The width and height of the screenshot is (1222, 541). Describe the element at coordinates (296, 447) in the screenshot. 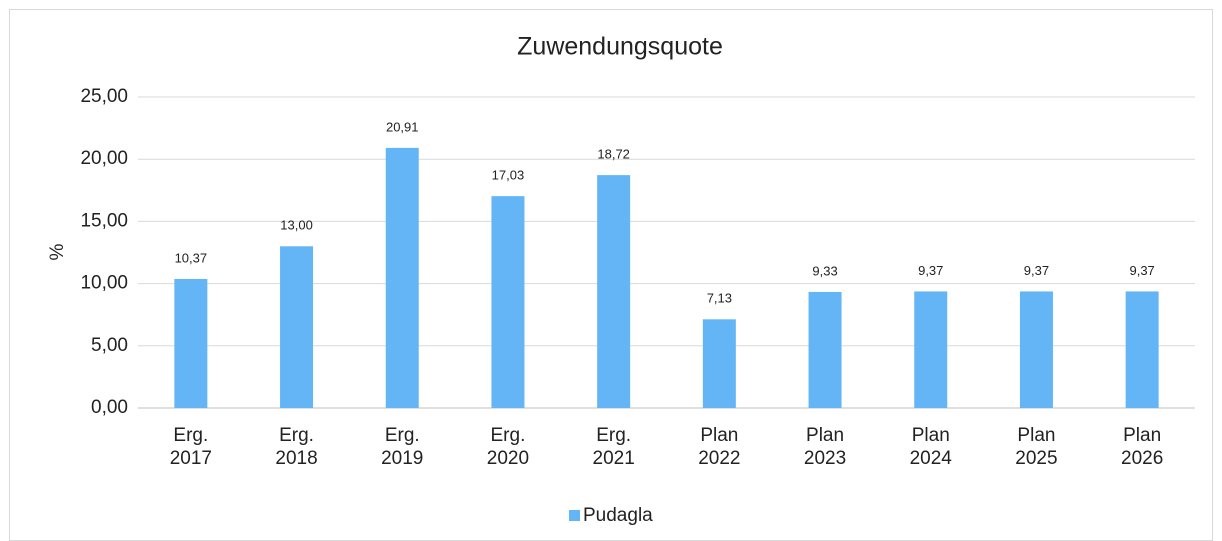

I see `x-tick-label: Erg. 2018` at that location.